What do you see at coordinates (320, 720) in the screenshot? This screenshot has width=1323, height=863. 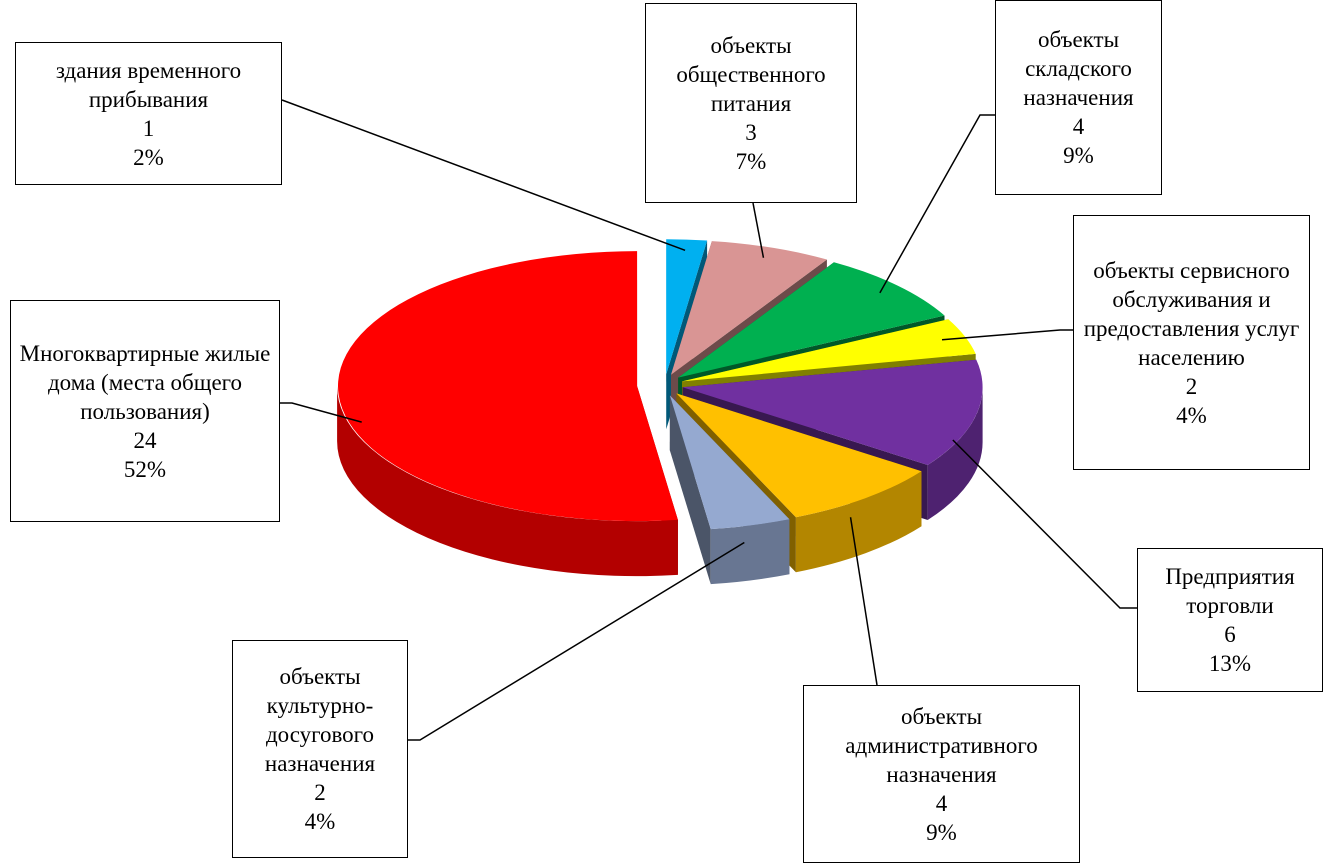 I see `label-name: объекты культурно-досугового назначения` at bounding box center [320, 720].